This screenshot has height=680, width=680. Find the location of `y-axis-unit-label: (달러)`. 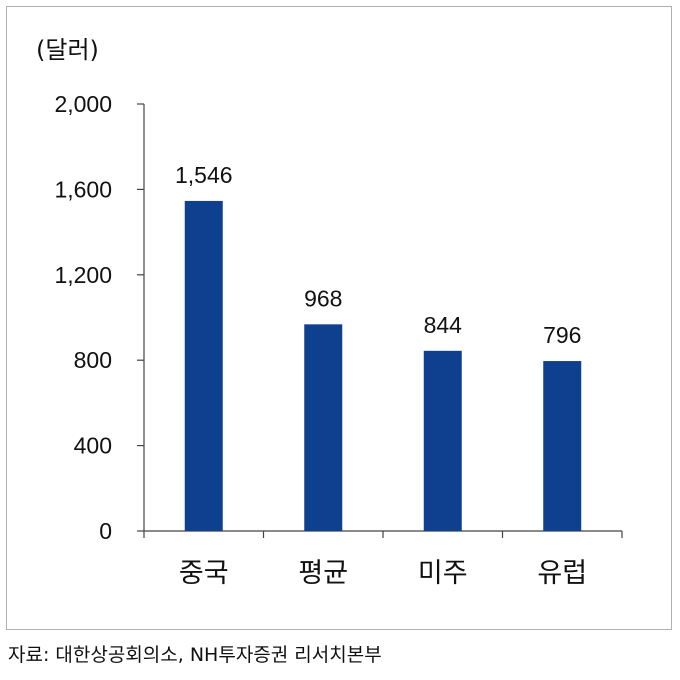

y-axis-unit-label: (달러) is located at coordinates (67, 50).